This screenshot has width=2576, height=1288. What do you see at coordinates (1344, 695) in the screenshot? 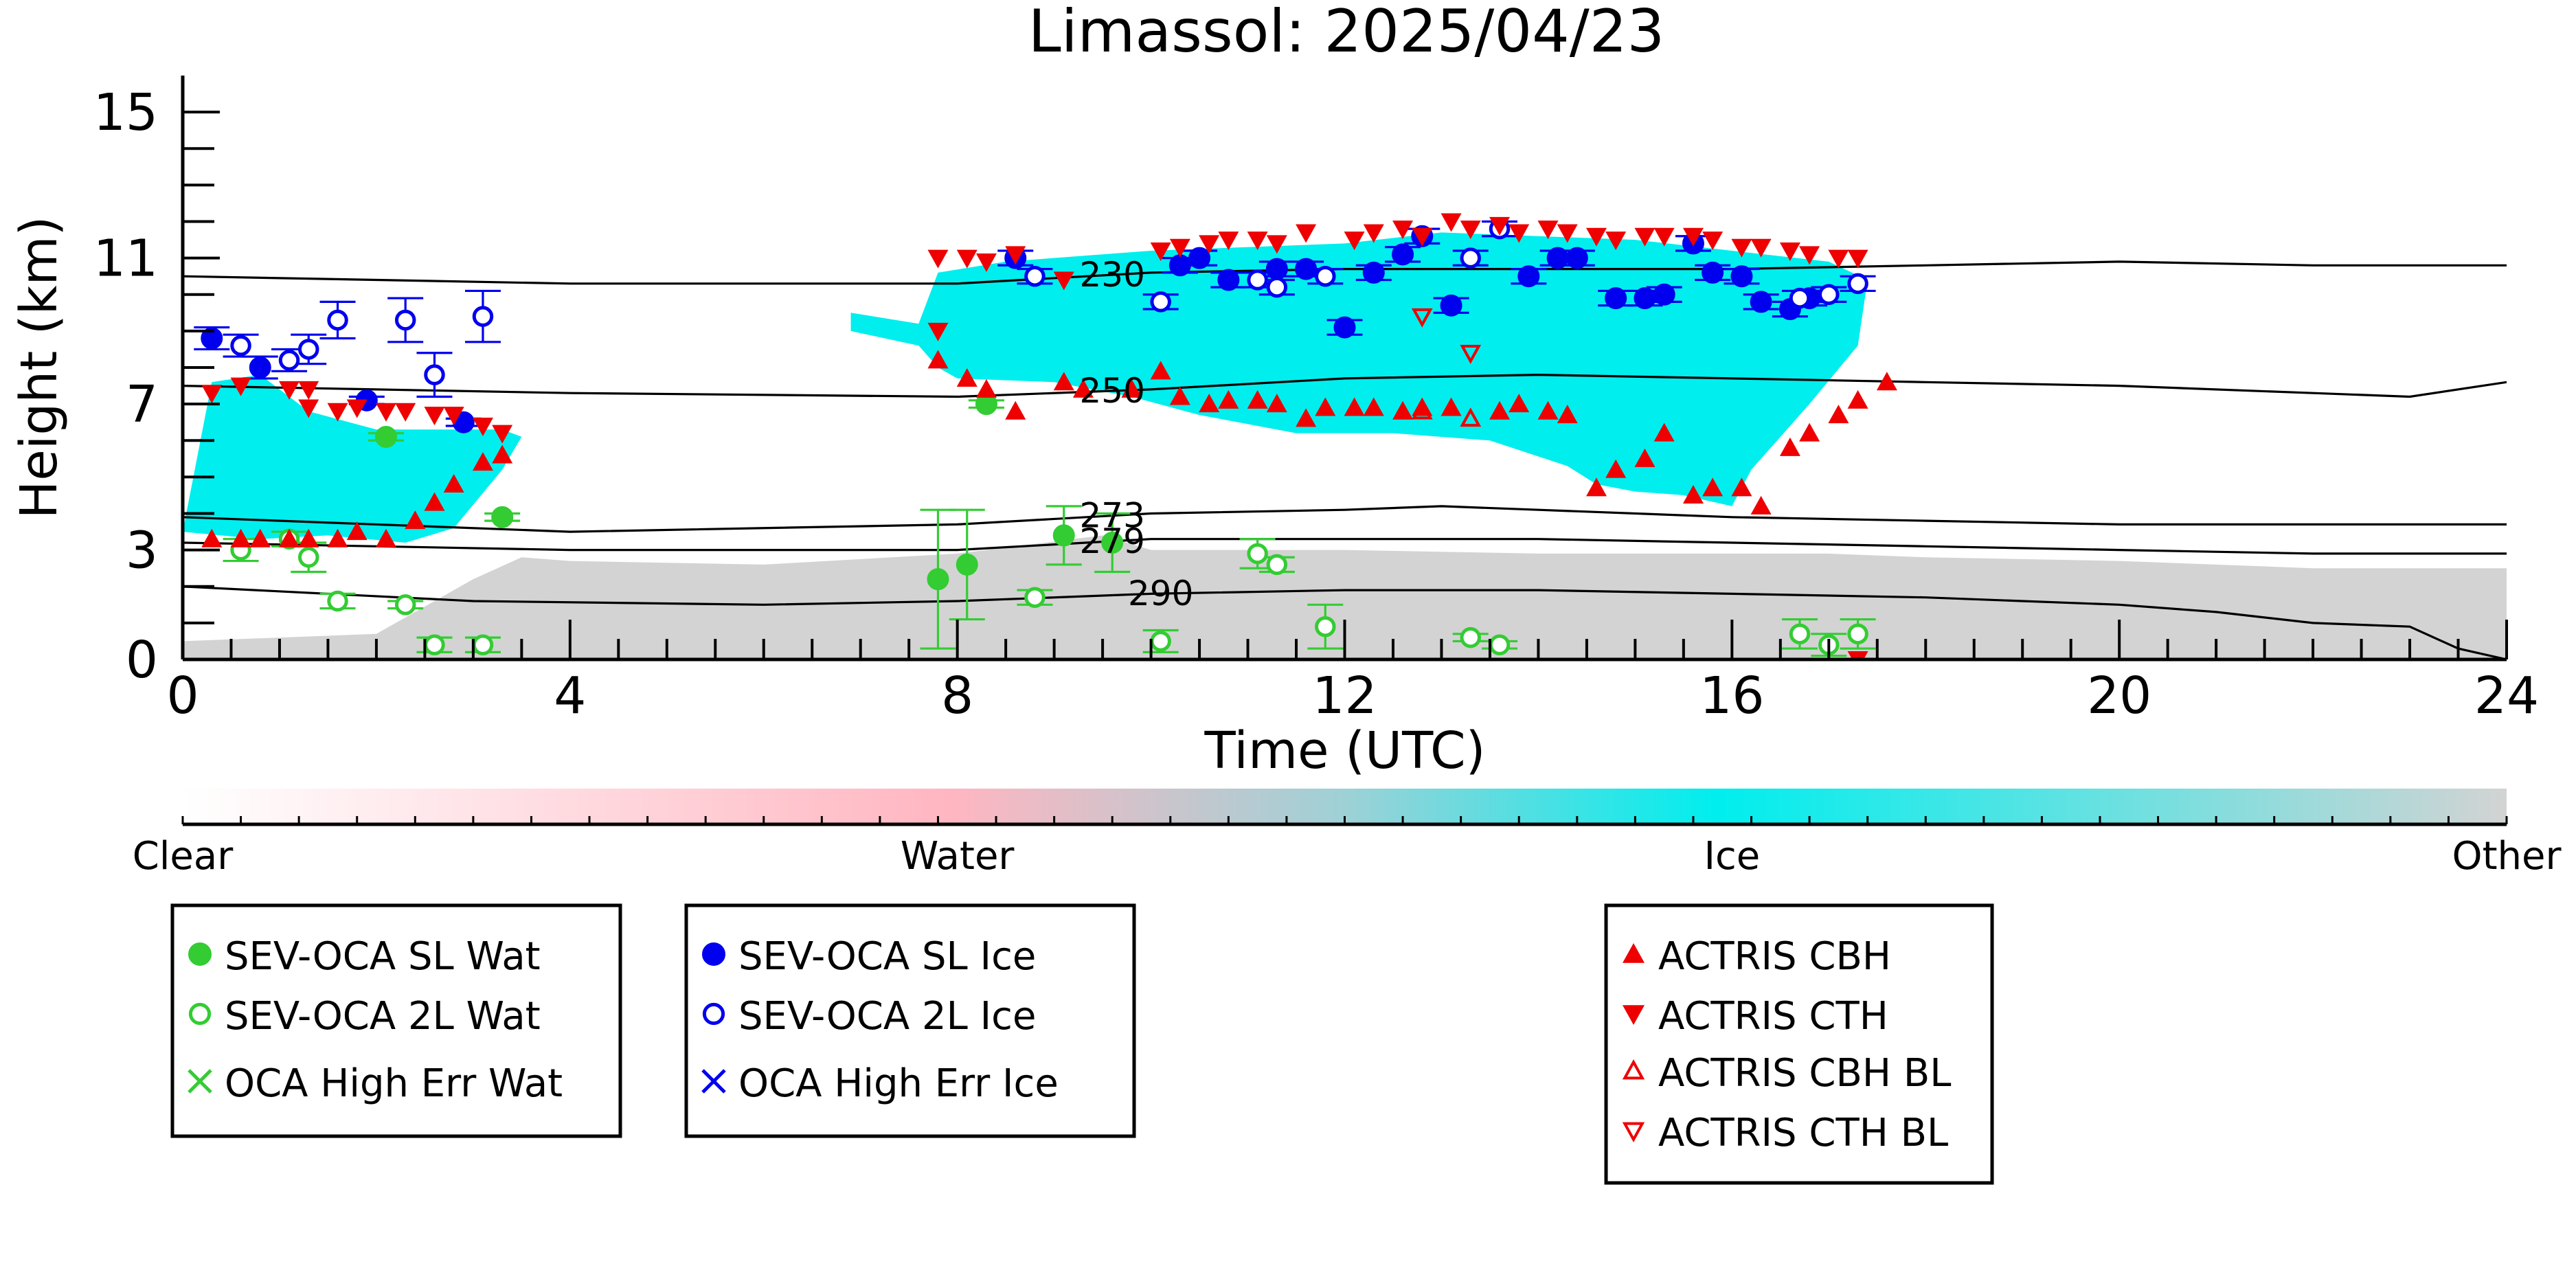
I see `x-tick-label-12: 12` at bounding box center [1344, 695].